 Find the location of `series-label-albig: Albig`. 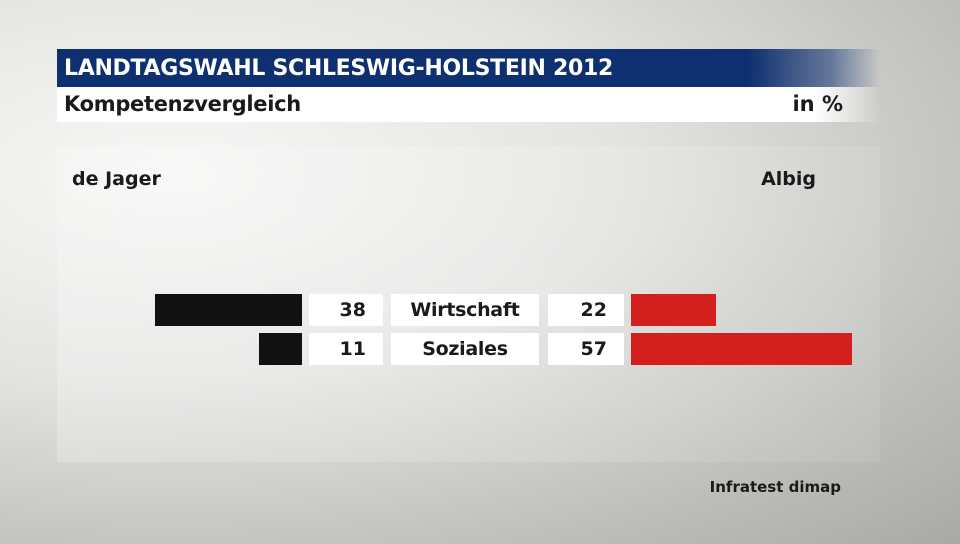

series-label-albig: Albig is located at coordinates (788, 179).